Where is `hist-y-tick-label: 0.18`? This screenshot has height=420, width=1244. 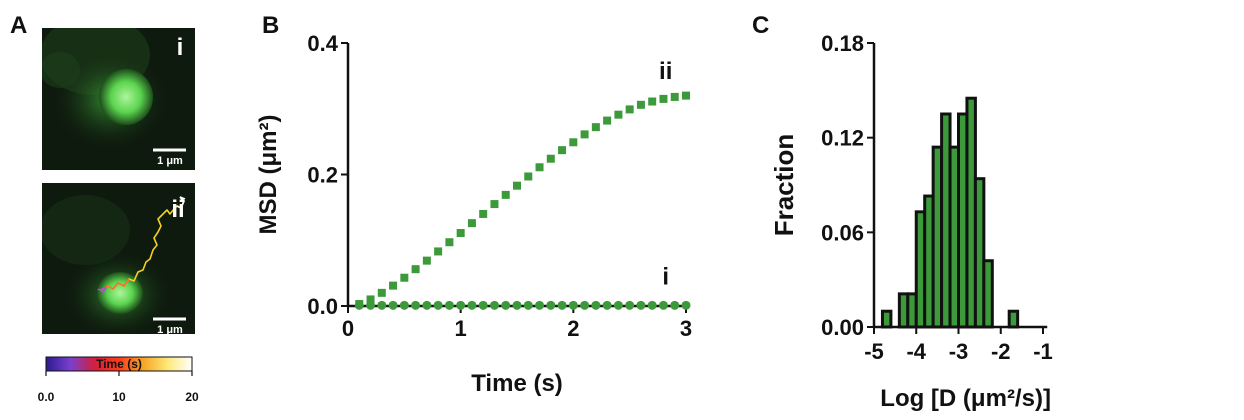
hist-y-tick-label: 0.18 is located at coordinates (842, 43).